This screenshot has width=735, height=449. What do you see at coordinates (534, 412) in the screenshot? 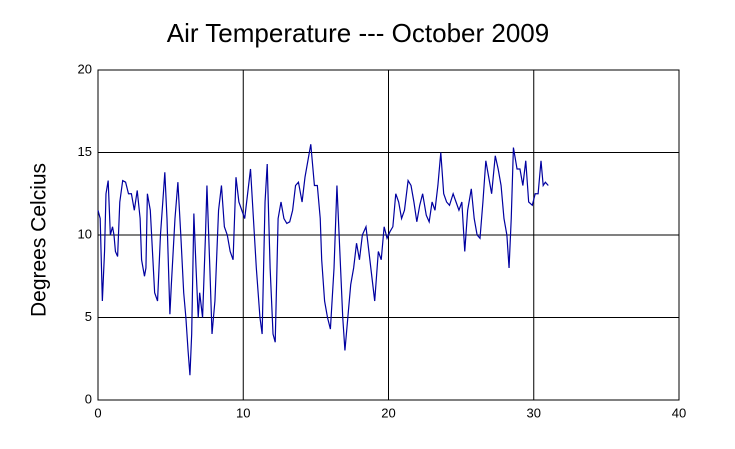
I see `x-tick-label: 30` at bounding box center [534, 412].